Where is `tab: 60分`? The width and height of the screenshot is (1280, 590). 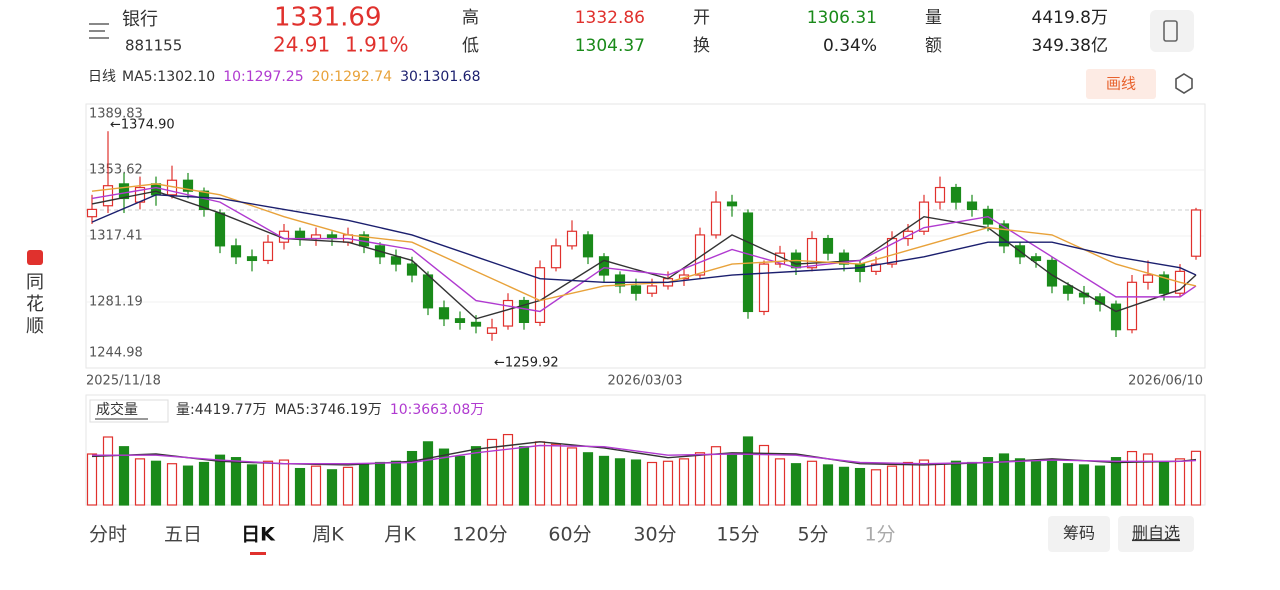
tab: 60分 is located at coordinates (569, 535).